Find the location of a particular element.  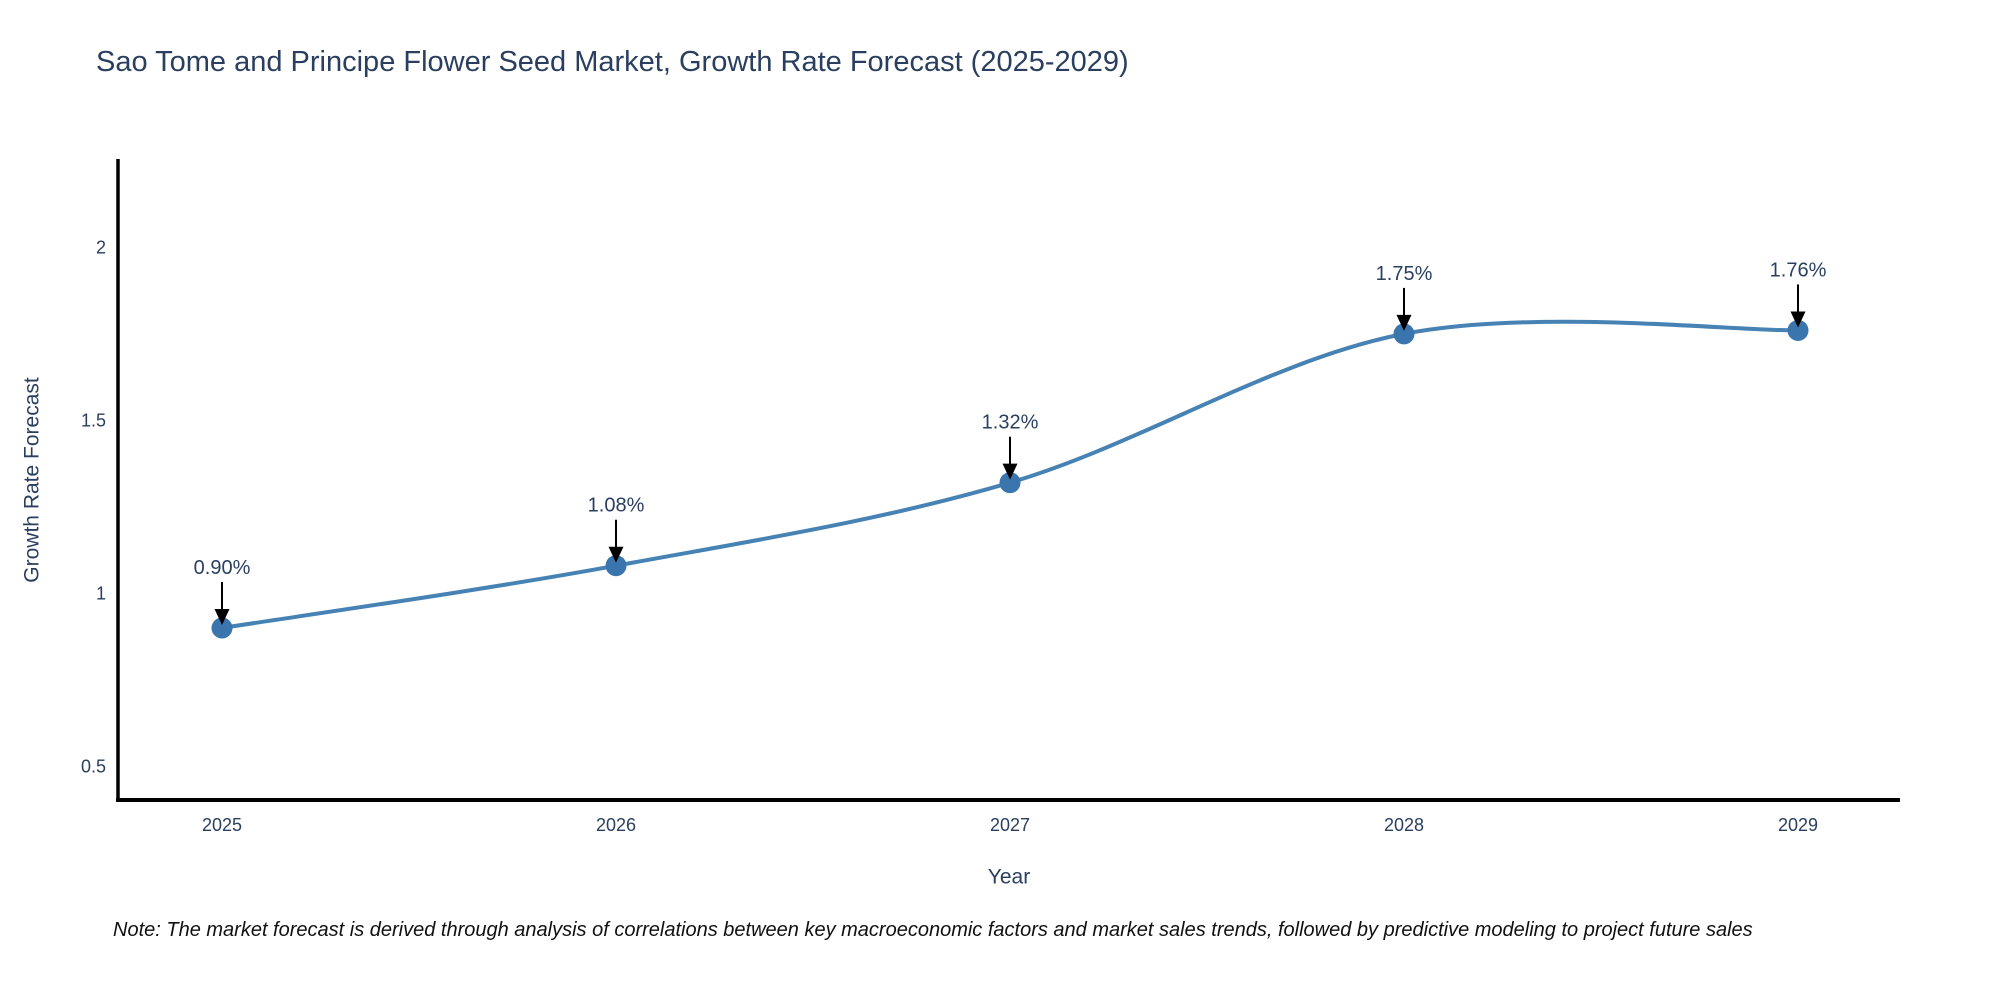

point-annotation-label: 1.32% is located at coordinates (1010, 423).